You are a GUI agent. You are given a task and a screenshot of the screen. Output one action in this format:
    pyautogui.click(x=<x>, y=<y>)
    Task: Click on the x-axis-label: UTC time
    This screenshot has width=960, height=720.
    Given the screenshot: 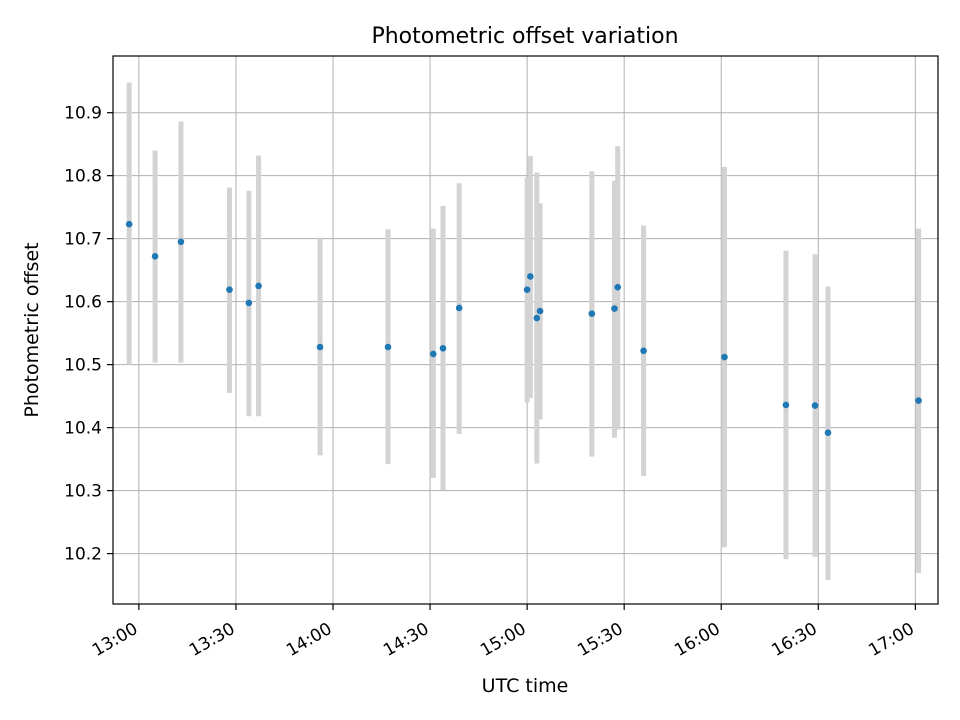 What is the action you would take?
    pyautogui.click(x=525, y=686)
    